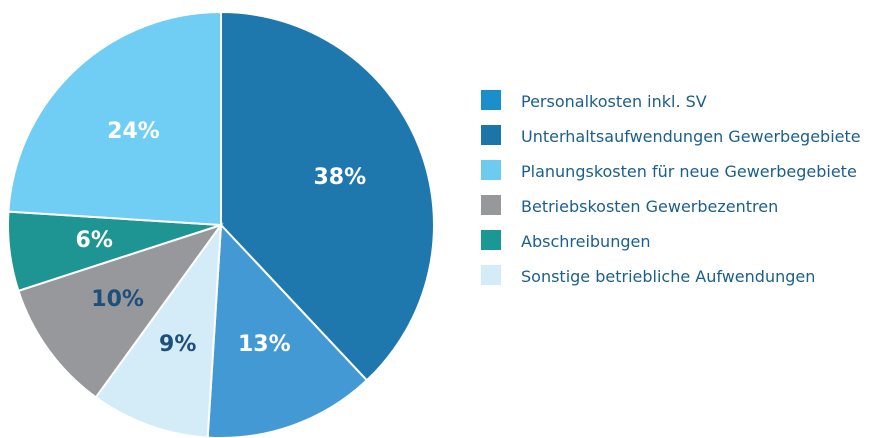 This screenshot has width=883, height=438. I want to click on legend-item: Betriebskosten Gewerbezentren, so click(678, 206).